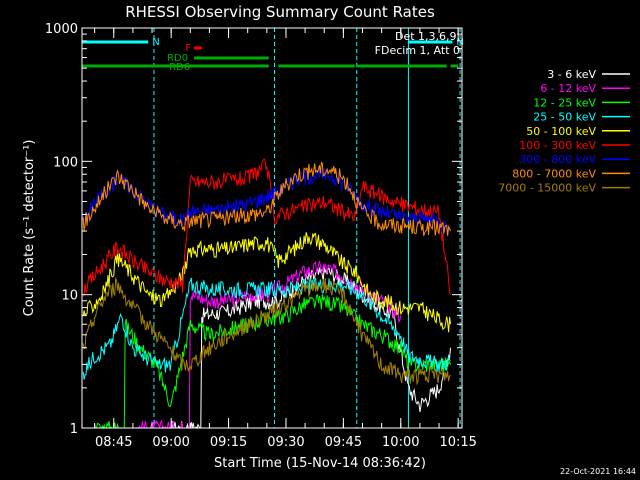 Image resolution: width=640 pixels, height=480 pixels. Describe the element at coordinates (29, 228) in the screenshot. I see `y-axis-label: Count Rate (s⁻¹ detector⁻¹)` at that location.